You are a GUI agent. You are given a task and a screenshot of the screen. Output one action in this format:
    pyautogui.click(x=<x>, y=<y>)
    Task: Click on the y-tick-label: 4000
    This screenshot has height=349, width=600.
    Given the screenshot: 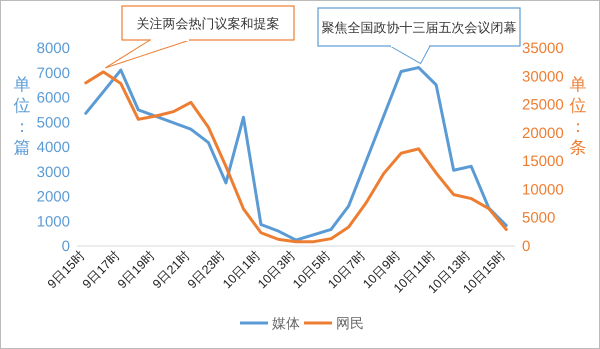 What is the action you would take?
    pyautogui.click(x=53, y=147)
    